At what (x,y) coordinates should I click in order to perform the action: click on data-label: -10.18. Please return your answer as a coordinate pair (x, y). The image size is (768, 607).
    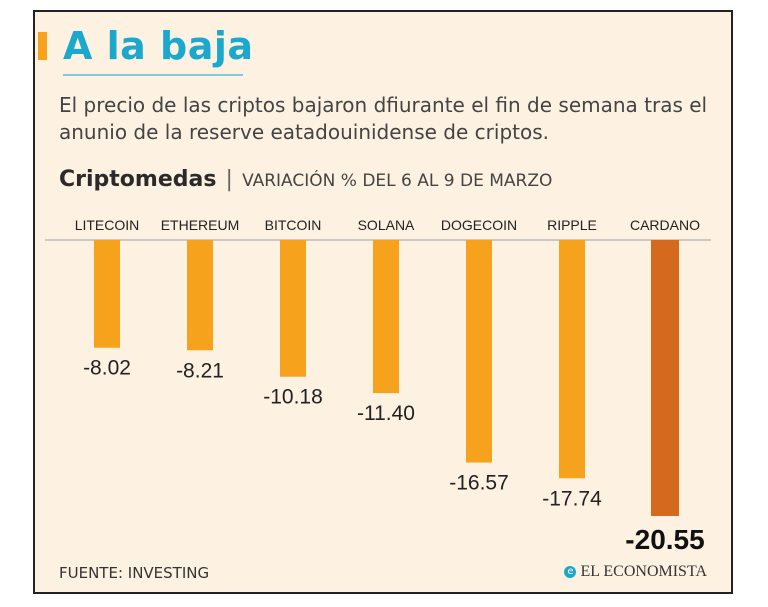
    Looking at the image, I should click on (293, 397).